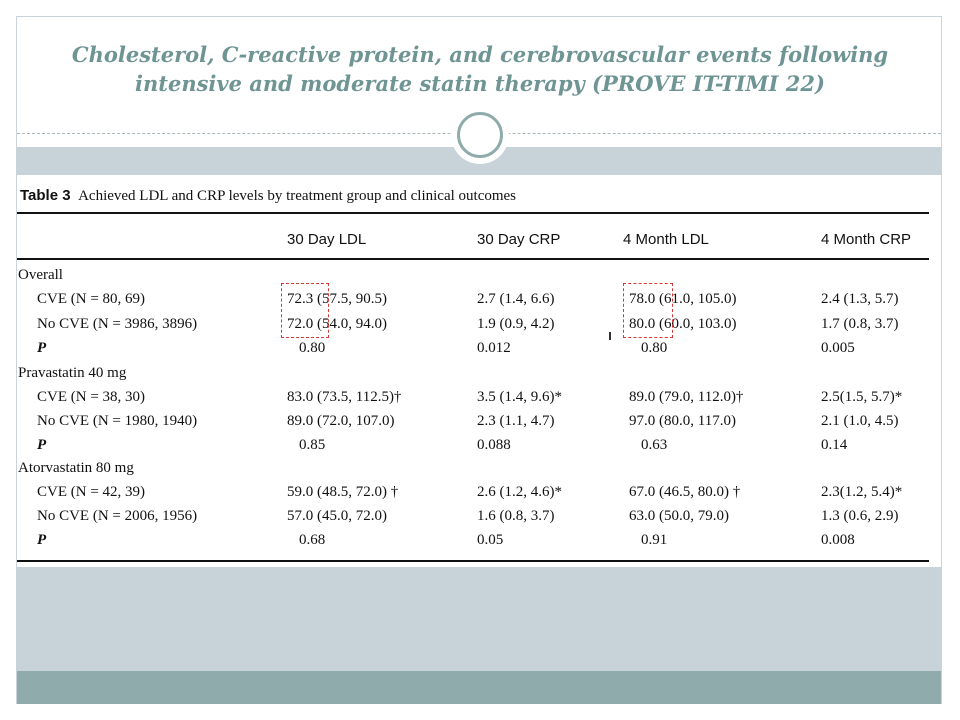  I want to click on table-cell: 0.14, so click(834, 445).